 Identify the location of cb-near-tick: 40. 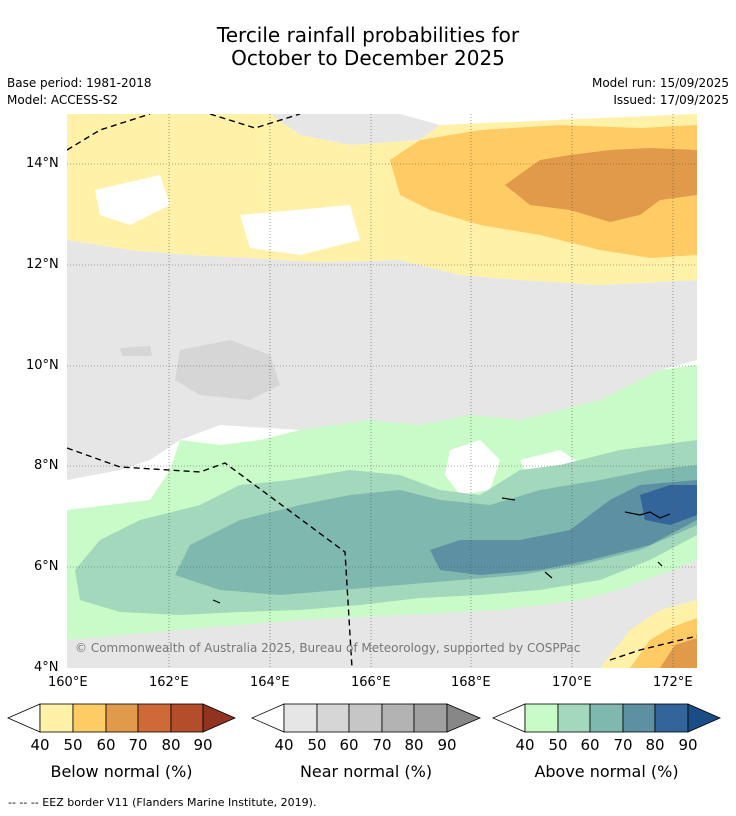
(284, 745).